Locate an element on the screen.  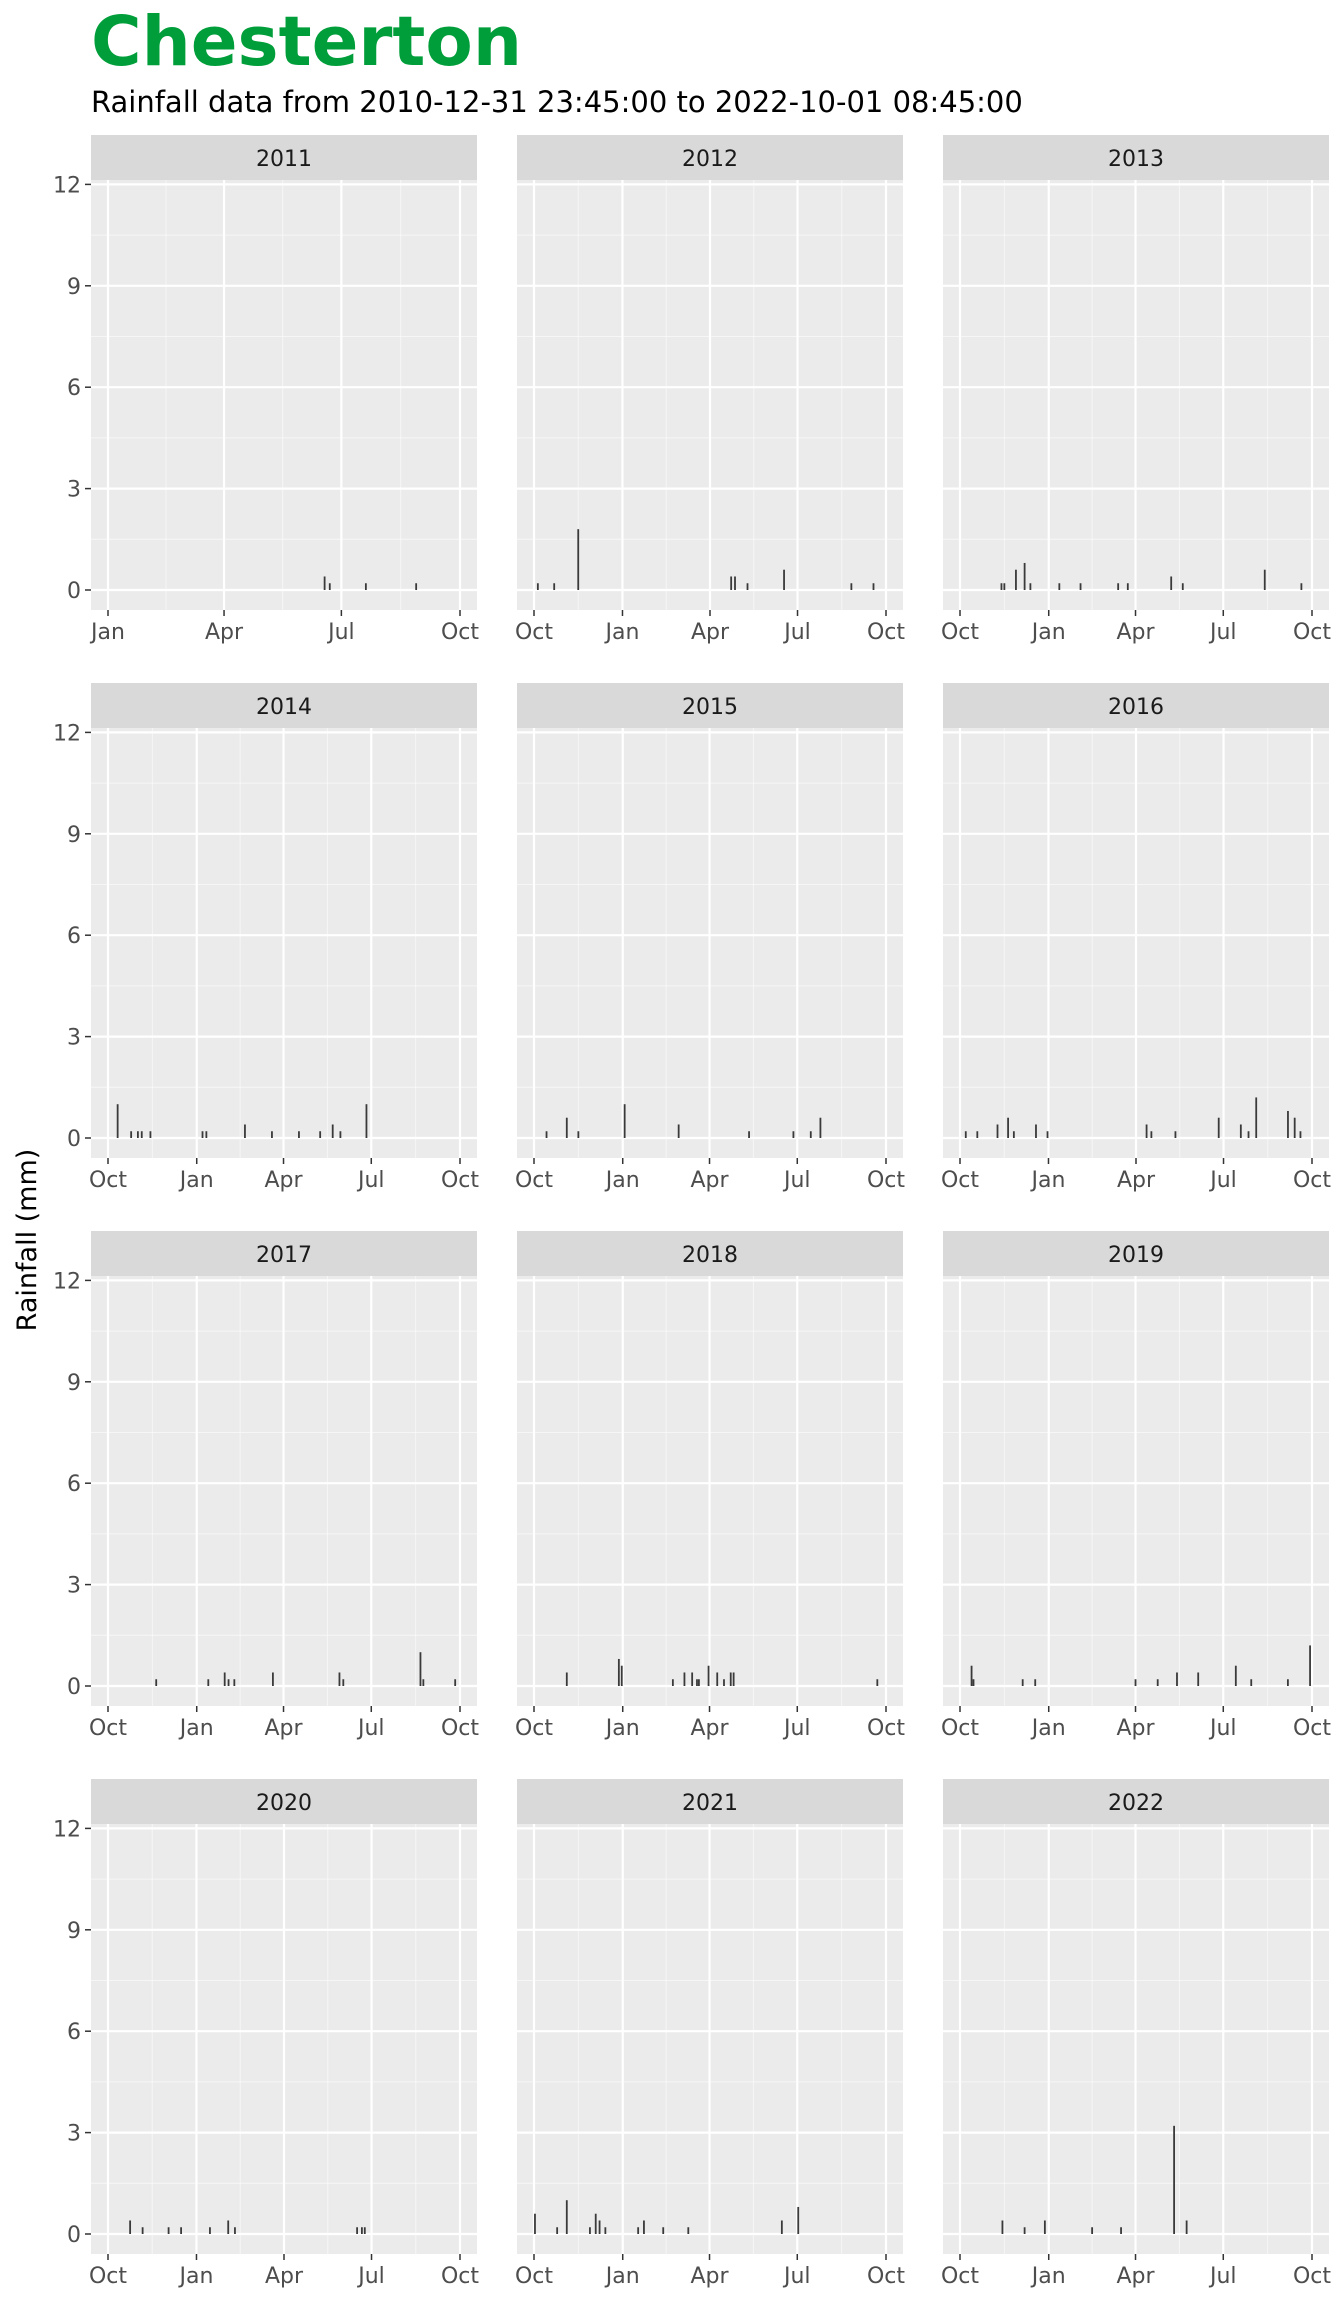
facet-strip-label: 2014 is located at coordinates (284, 707).